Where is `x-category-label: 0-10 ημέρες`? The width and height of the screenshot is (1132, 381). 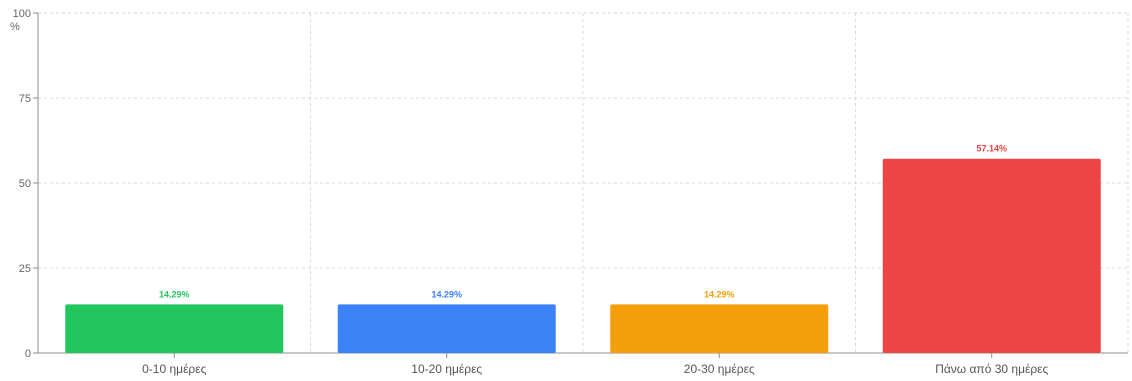 x-category-label: 0-10 ημέρες is located at coordinates (174, 369).